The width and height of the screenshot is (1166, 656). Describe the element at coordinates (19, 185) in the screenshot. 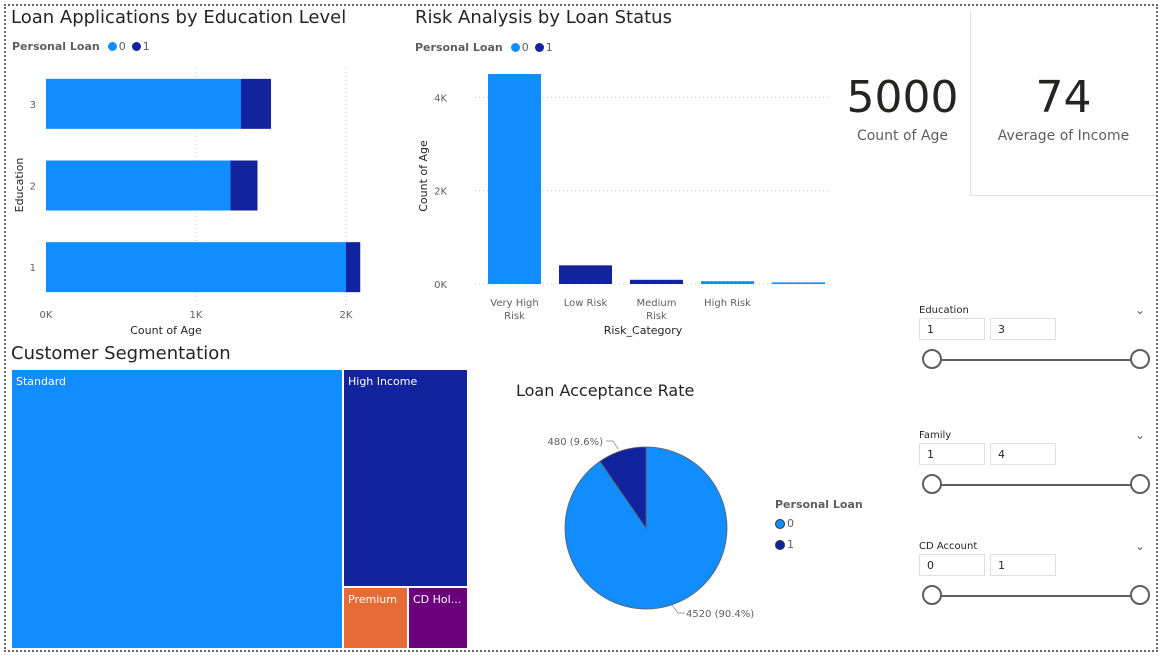

I see `y-axis-title: Education` at that location.